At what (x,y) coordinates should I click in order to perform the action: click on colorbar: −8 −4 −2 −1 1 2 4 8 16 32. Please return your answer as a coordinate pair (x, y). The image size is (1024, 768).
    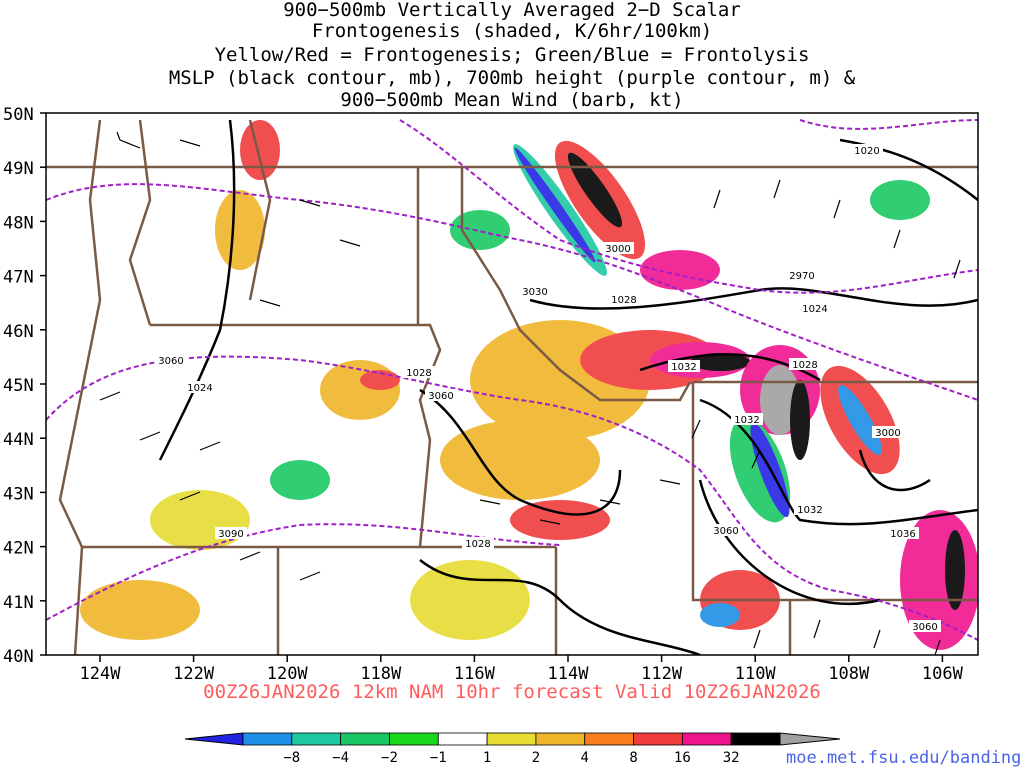
    Looking at the image, I should click on (512, 749).